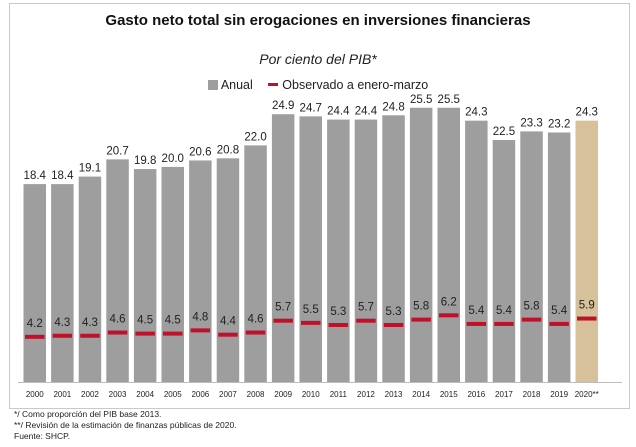 The image size is (636, 447). I want to click on legend-label-observado: Observado a enero-marzo, so click(355, 84).